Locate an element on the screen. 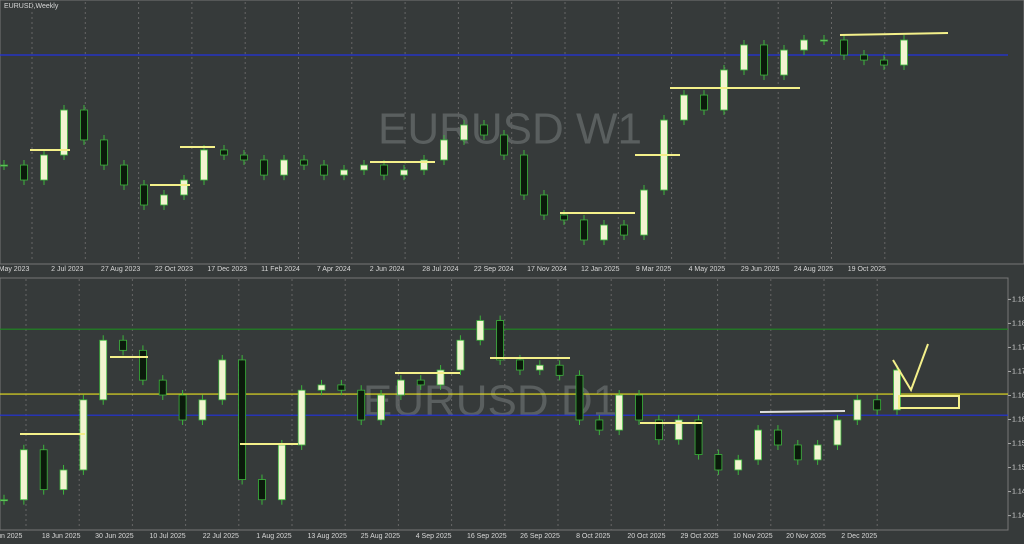 Image resolution: width=1024 pixels, height=544 pixels. time-label: 13 Aug 2025 is located at coordinates (327, 536).